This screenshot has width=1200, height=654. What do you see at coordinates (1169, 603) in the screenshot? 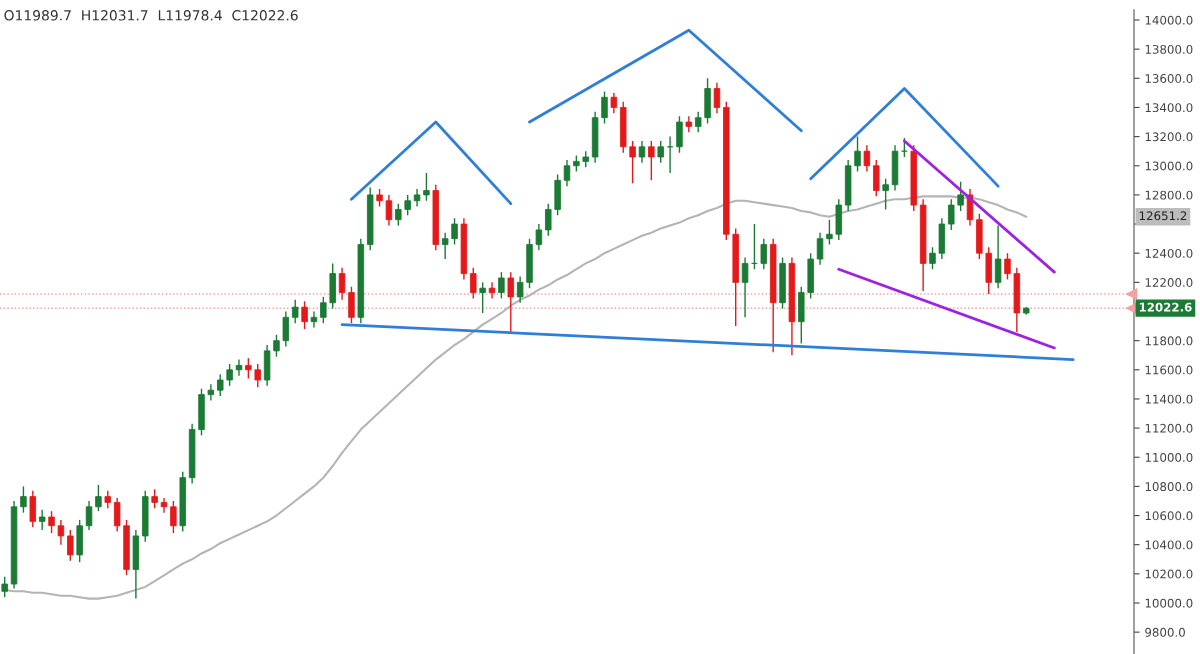
I see `y-tick-label: 10000.0` at bounding box center [1169, 603].